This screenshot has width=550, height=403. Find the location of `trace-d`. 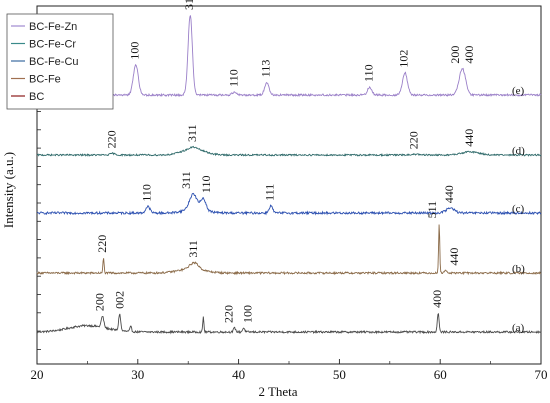

trace-d is located at coordinates (289, 151).